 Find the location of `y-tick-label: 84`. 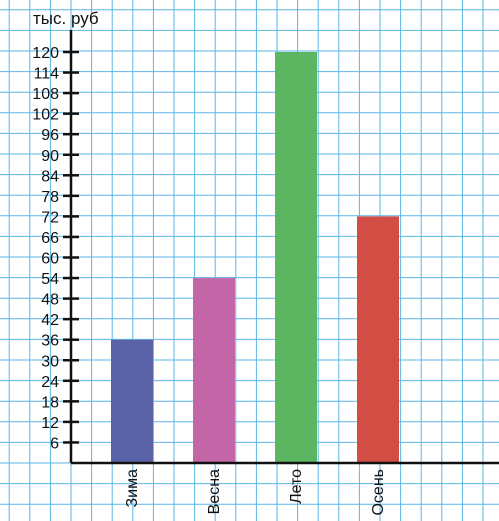

y-tick-label: 84 is located at coordinates (50, 176).